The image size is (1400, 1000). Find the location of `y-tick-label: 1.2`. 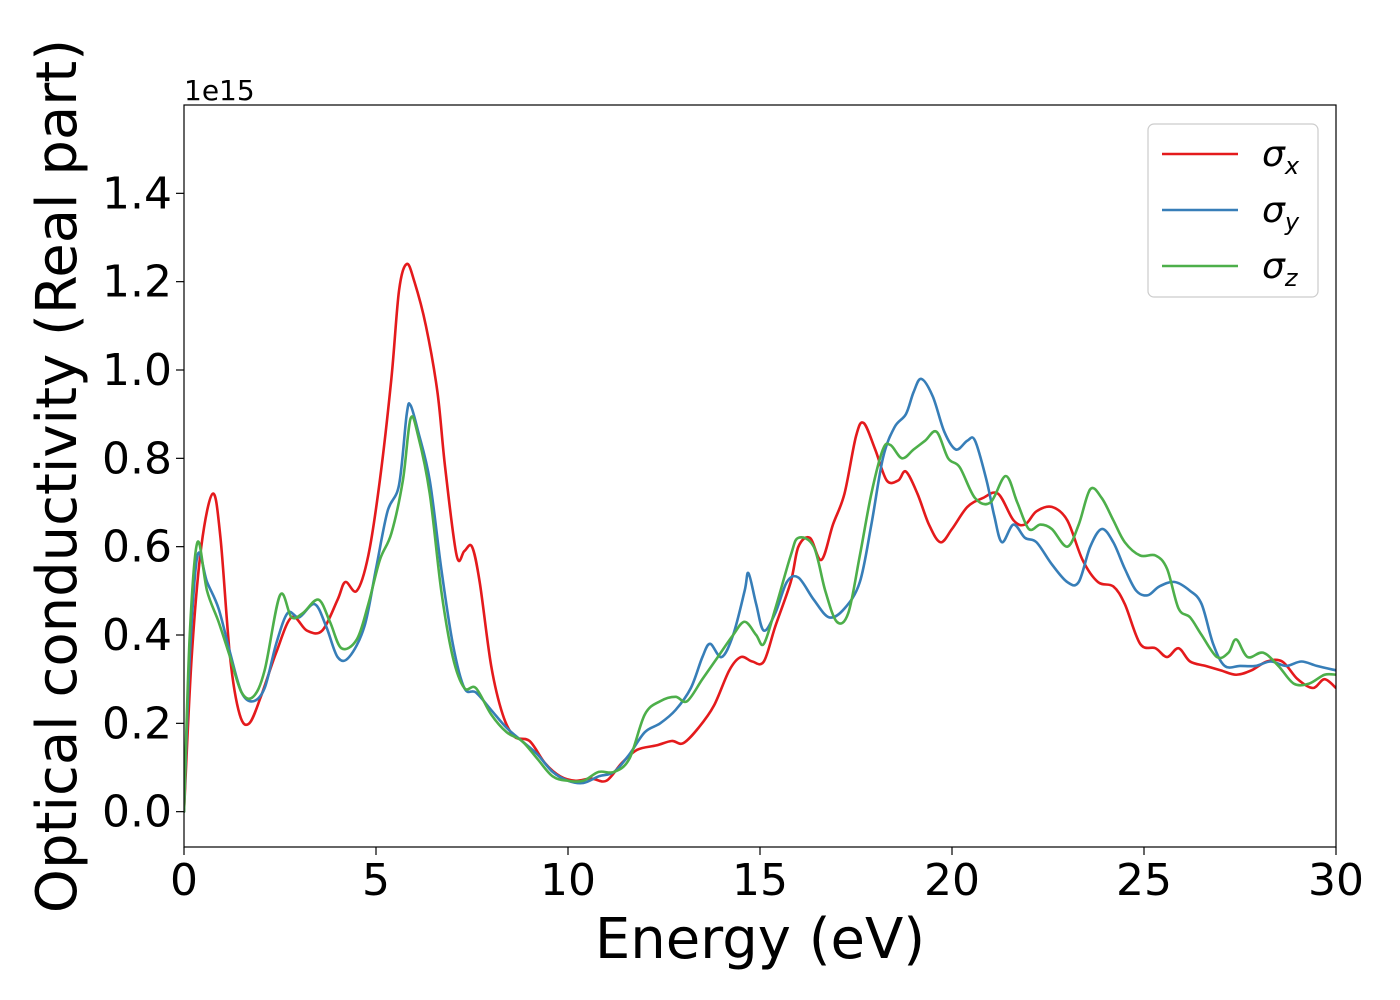

y-tick-label: 1.2 is located at coordinates (137, 282).